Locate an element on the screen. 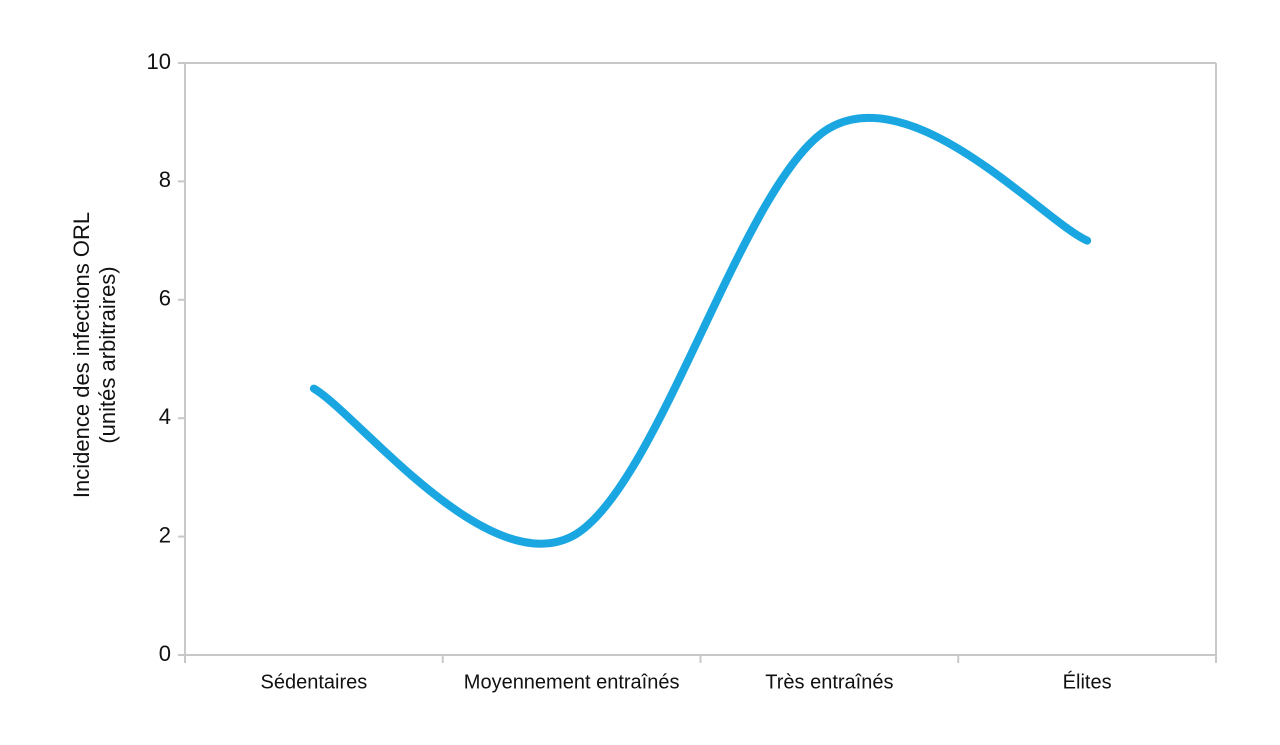 Image resolution: width=1280 pixels, height=745 pixels. y-tick-label: 8 is located at coordinates (165, 179).